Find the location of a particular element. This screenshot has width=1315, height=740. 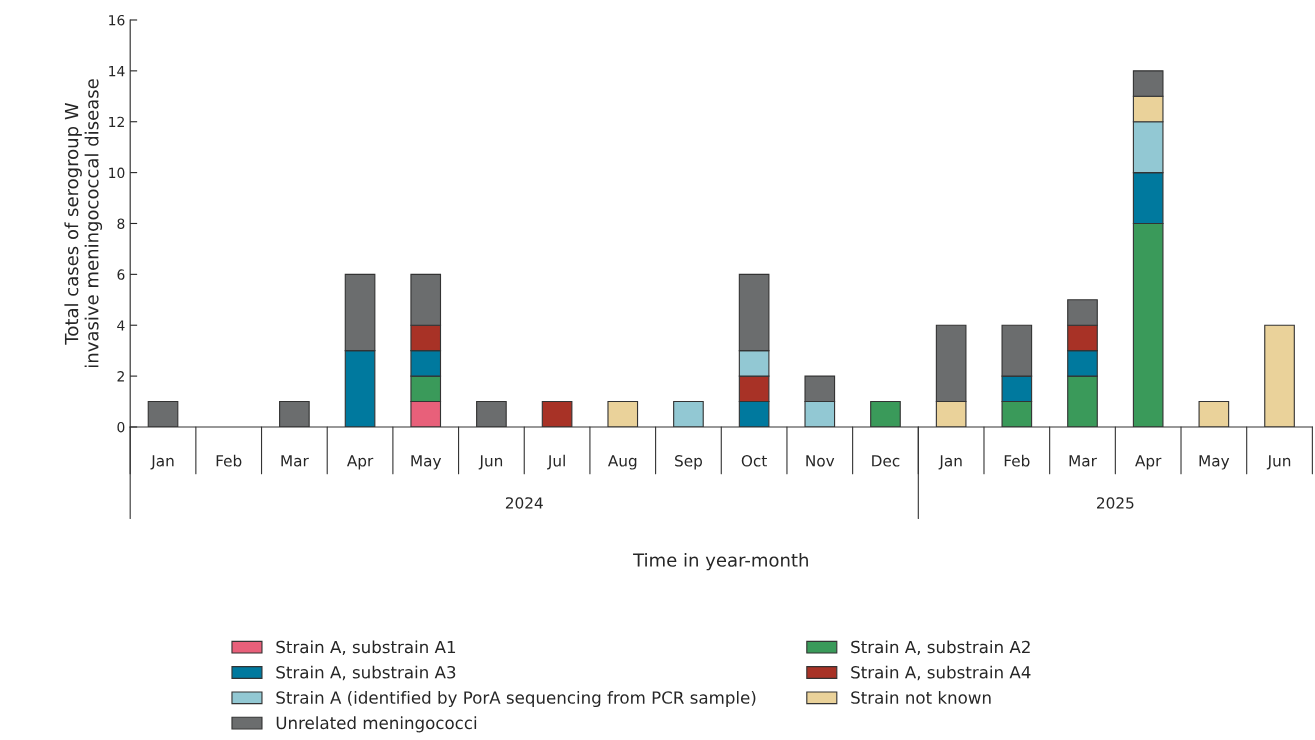

y-tick-label: 10 is located at coordinates (117, 173).